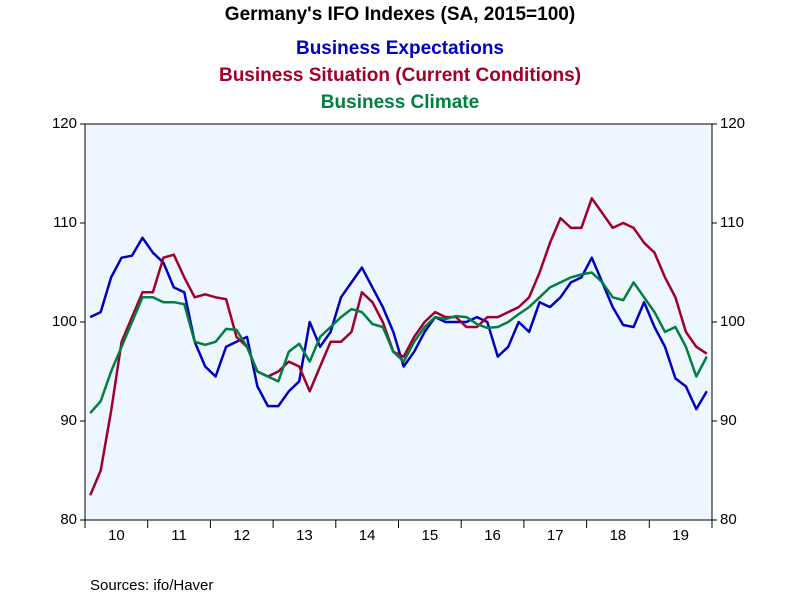  Describe the element at coordinates (728, 519) in the screenshot. I see `y2-tick-label: 80` at that location.